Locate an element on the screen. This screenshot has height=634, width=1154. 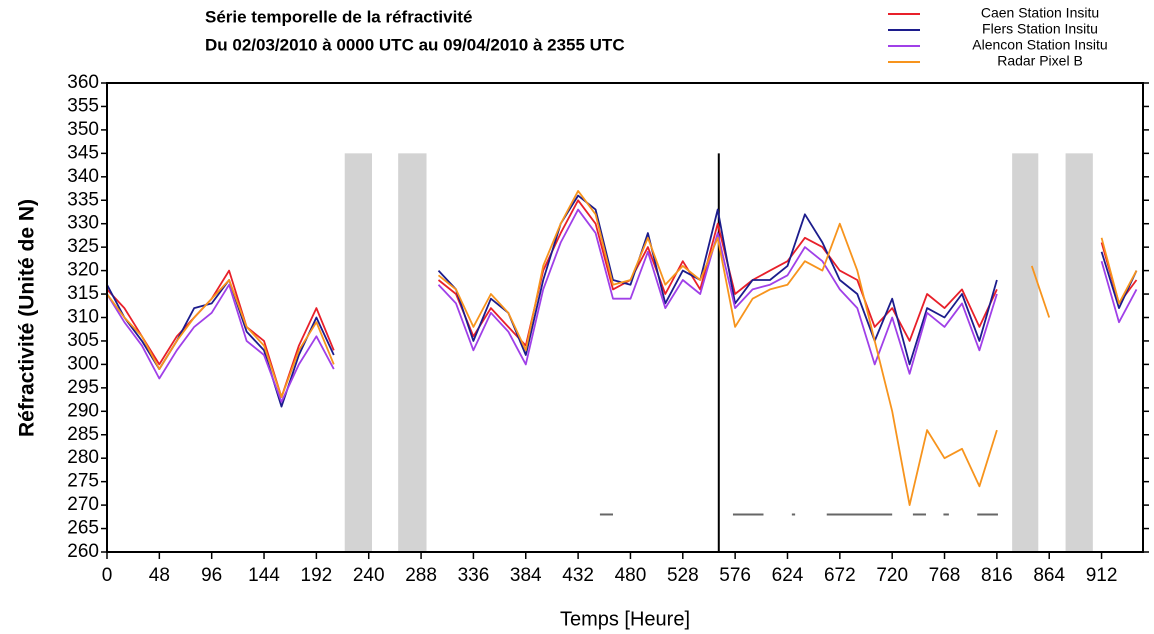
legend-label: Radar Pixel B is located at coordinates (1040, 61).